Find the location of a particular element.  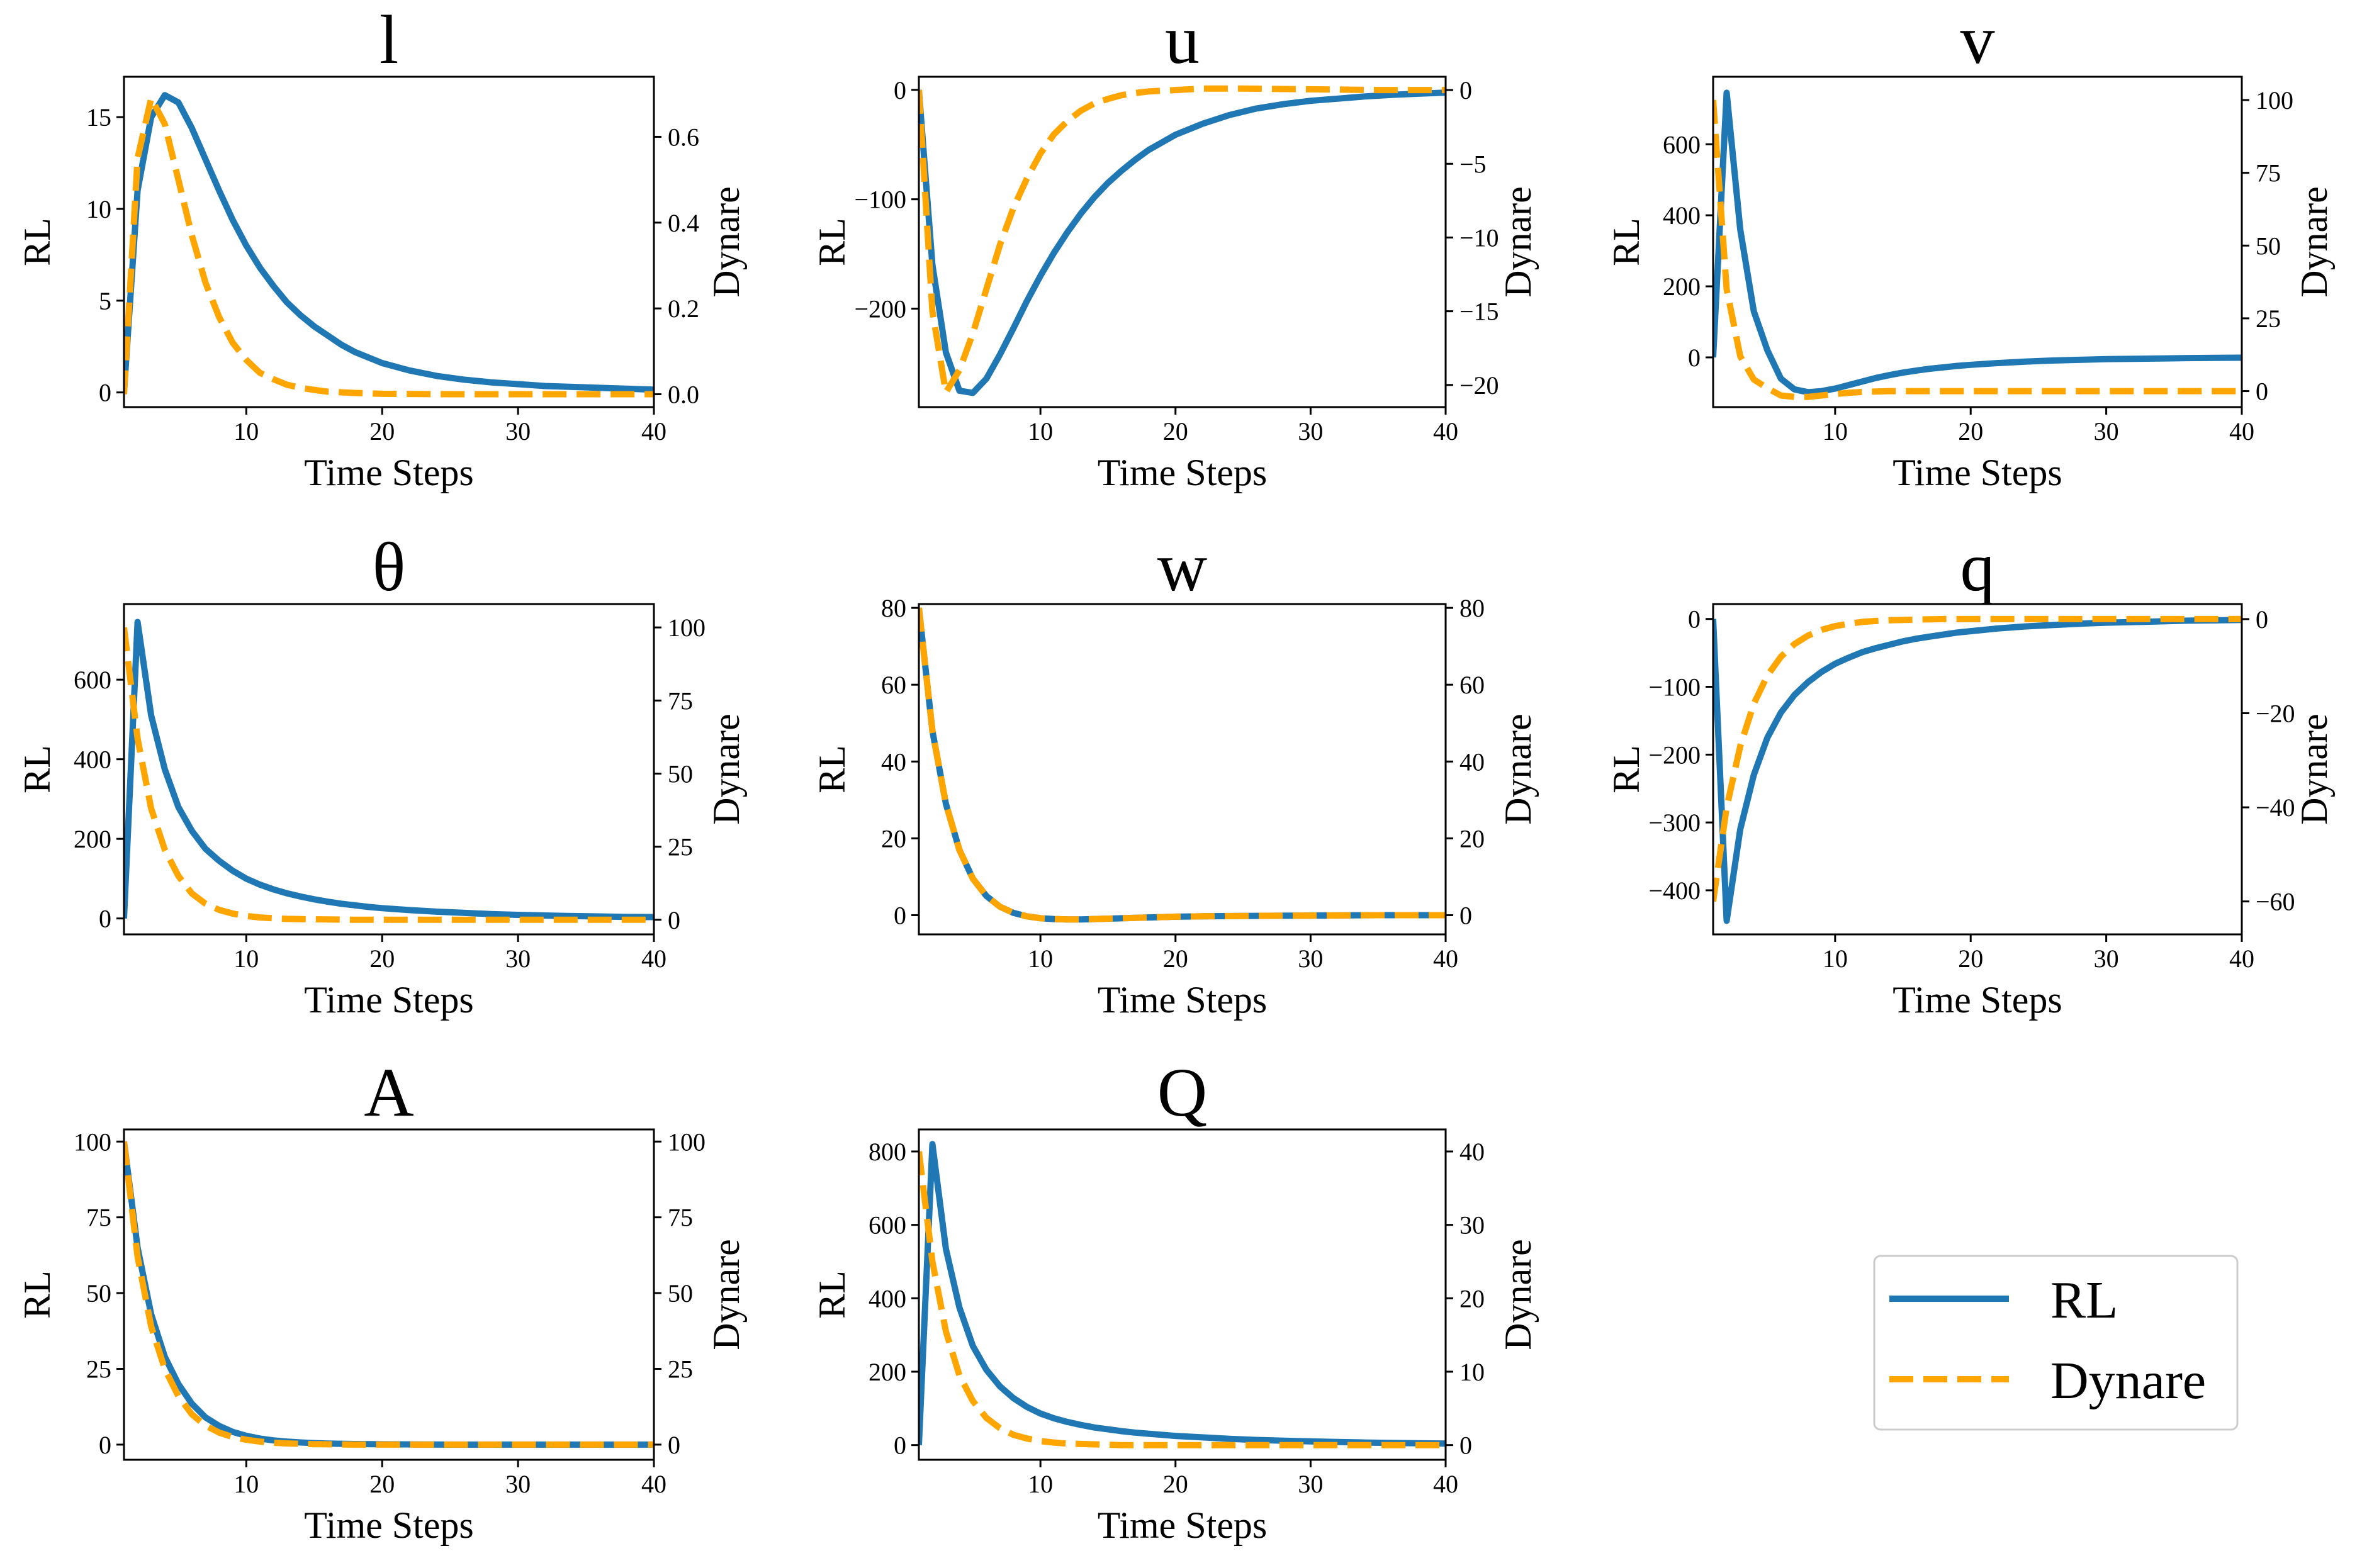

subplot-title: A is located at coordinates (388, 1092).